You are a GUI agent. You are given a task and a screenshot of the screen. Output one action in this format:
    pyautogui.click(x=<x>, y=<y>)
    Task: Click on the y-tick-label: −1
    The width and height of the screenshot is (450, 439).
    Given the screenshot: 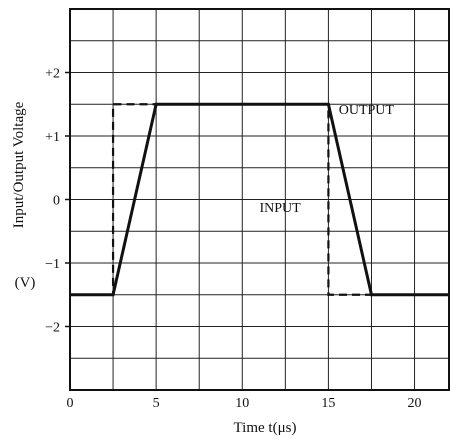 What is the action you would take?
    pyautogui.click(x=52, y=264)
    